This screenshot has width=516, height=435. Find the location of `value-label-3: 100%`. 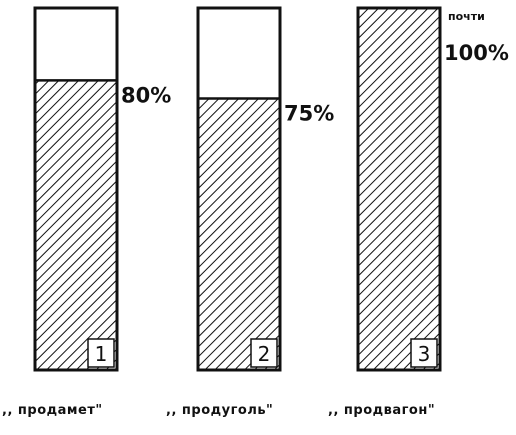

value-label-3: 100% is located at coordinates (476, 53).